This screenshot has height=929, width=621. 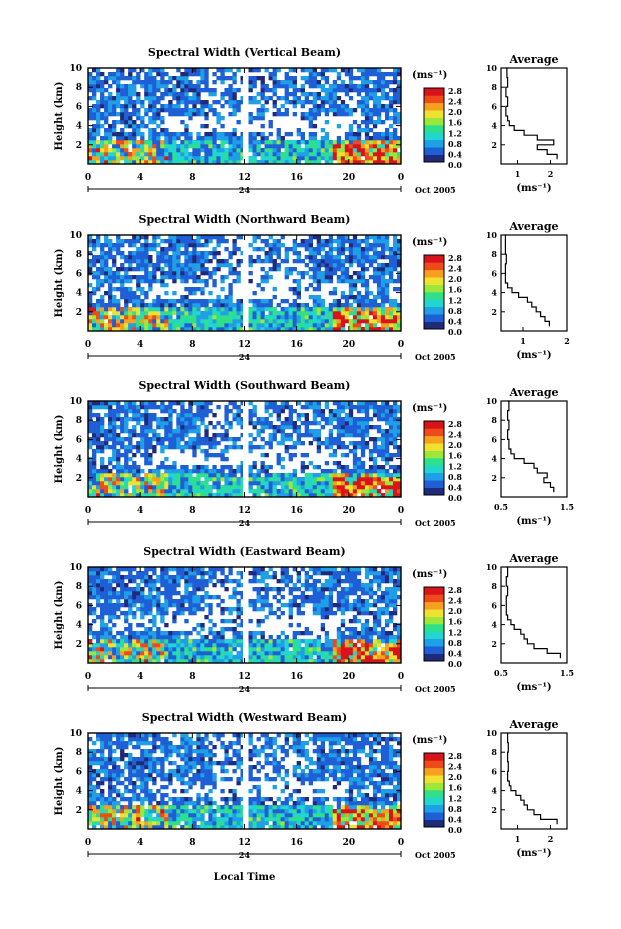 I want to click on x-tick-label: 0, so click(x=88, y=345).